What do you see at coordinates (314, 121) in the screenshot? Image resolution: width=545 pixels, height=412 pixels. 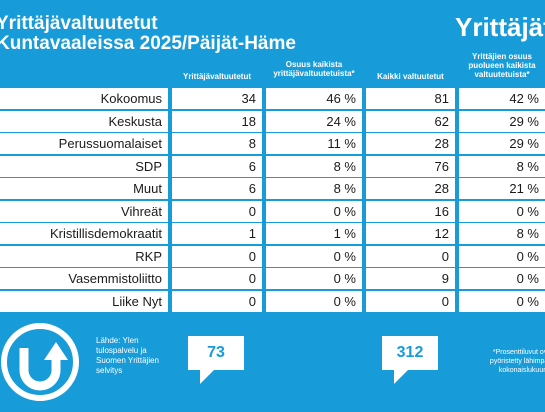 I see `cell-value: 24 %` at bounding box center [314, 121].